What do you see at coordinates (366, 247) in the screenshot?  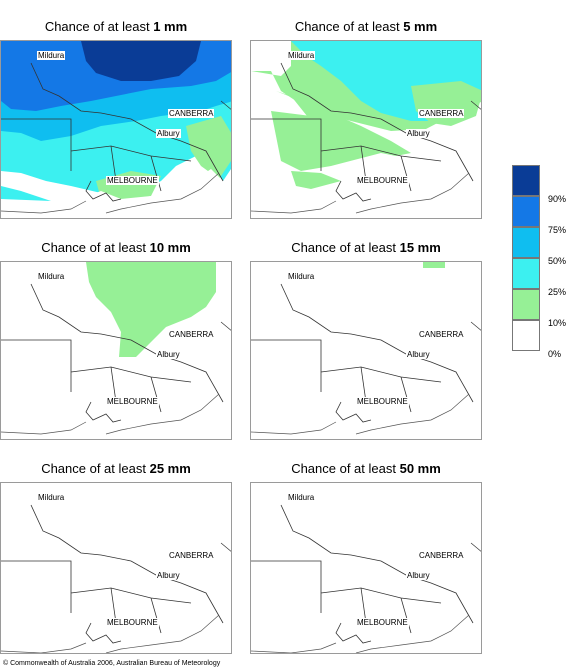 I see `panel-title: Chance of at least 15 mm` at bounding box center [366, 247].